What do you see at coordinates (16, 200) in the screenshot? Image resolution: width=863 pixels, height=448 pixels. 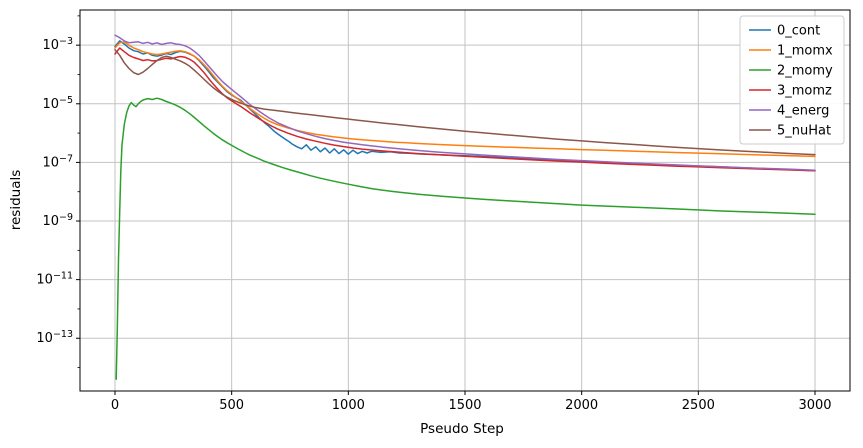 I see `y-axis-label: residuals` at bounding box center [16, 200].